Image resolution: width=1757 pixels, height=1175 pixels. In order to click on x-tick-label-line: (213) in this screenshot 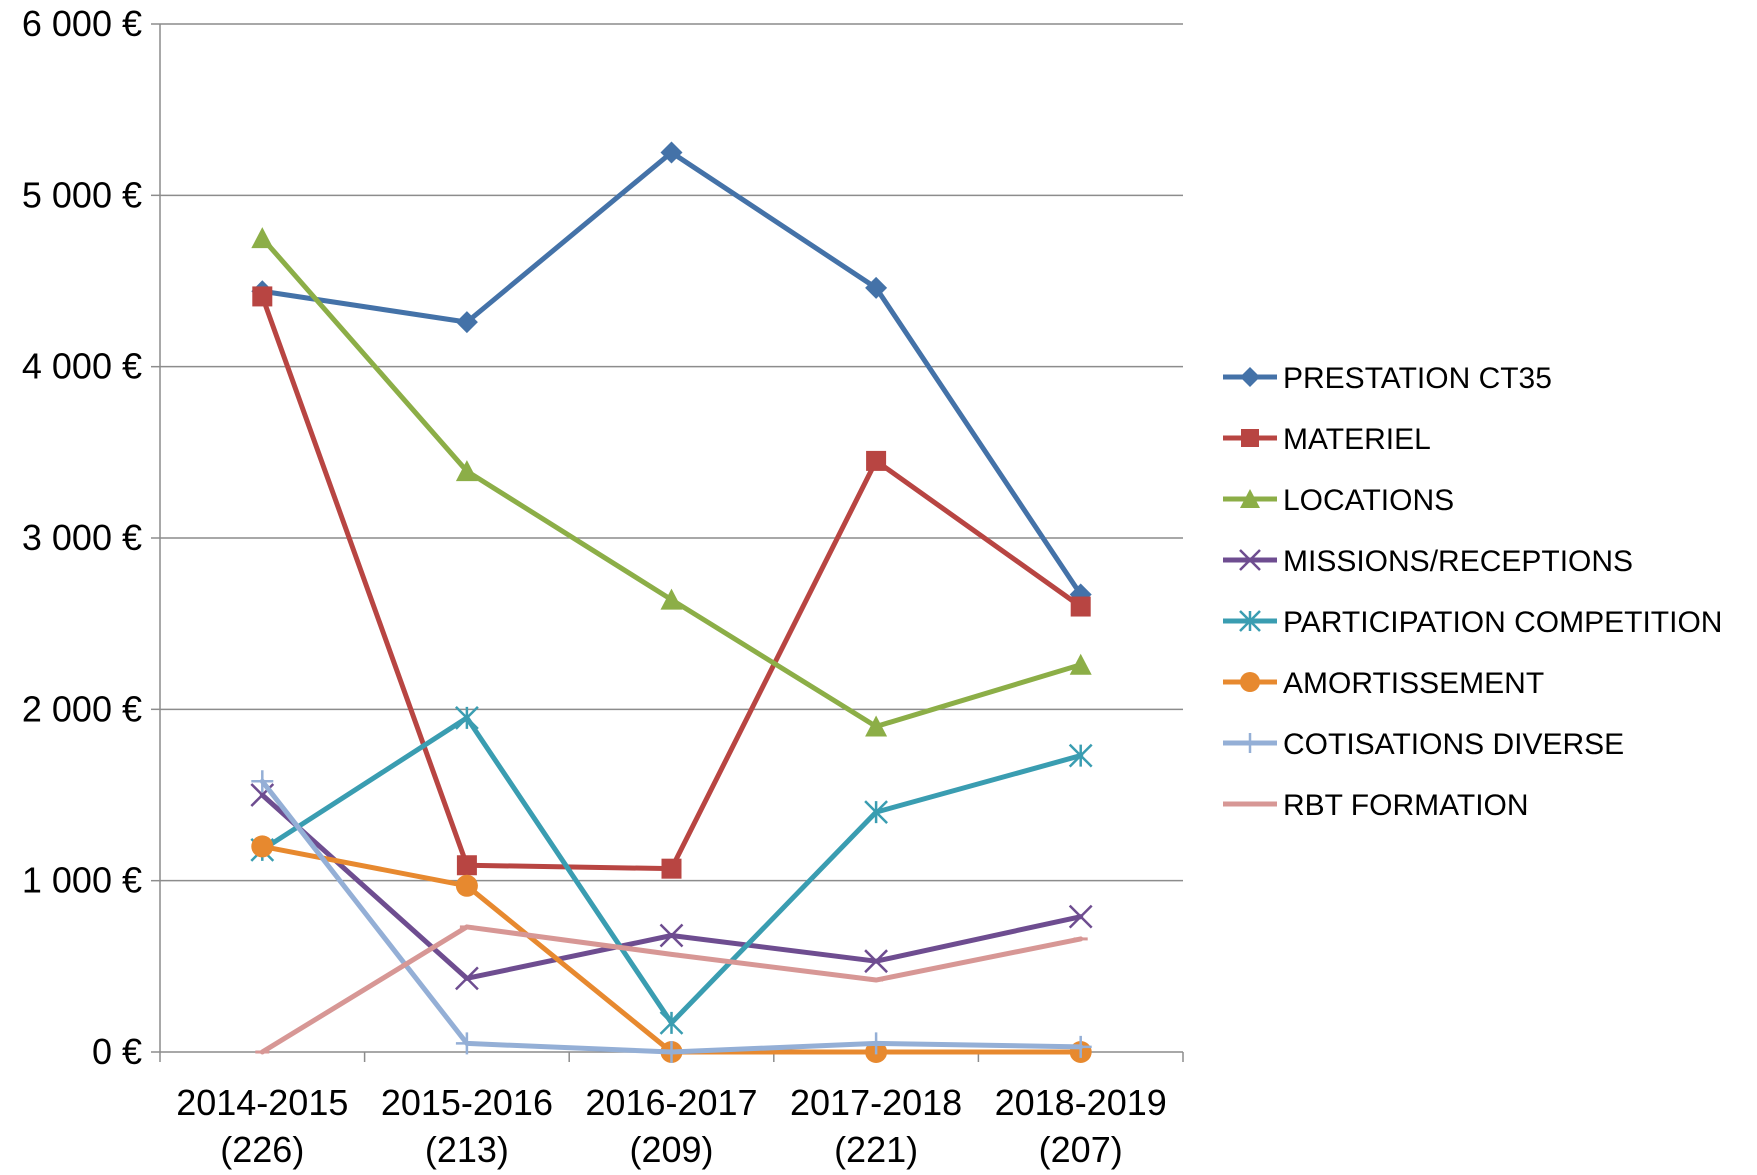, I will do `click(467, 1149)`.